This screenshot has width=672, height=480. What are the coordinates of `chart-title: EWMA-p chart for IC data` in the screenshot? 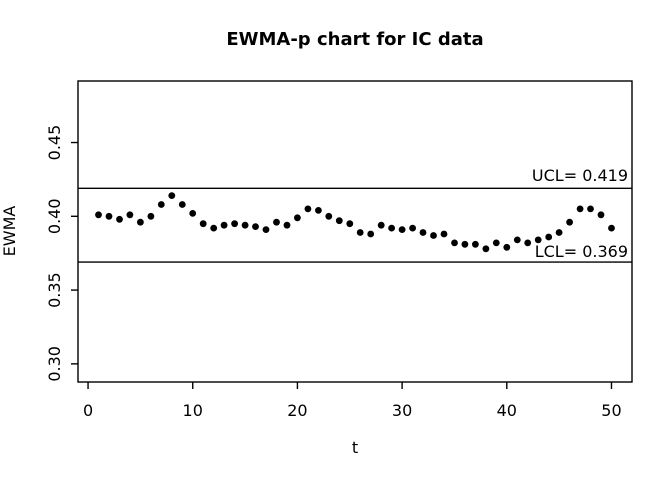 It's located at (354, 39).